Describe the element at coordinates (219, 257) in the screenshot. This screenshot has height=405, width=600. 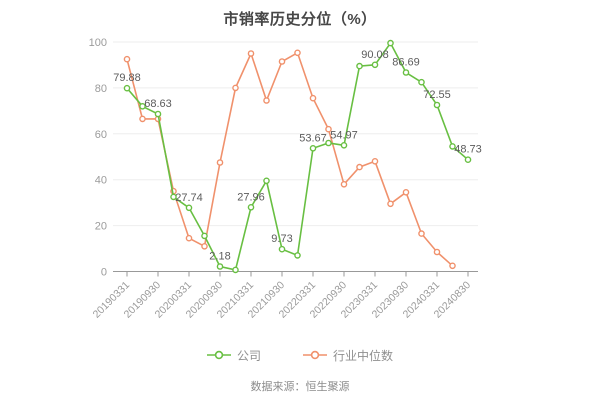
I see `point-value-label: 2.18` at that location.